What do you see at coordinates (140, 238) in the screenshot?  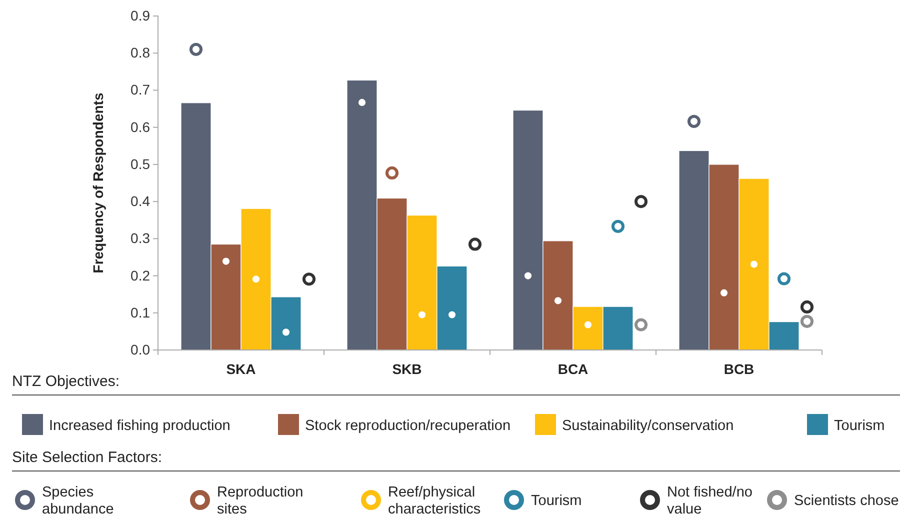 I see `y-tick-label: 0.3` at bounding box center [140, 238].